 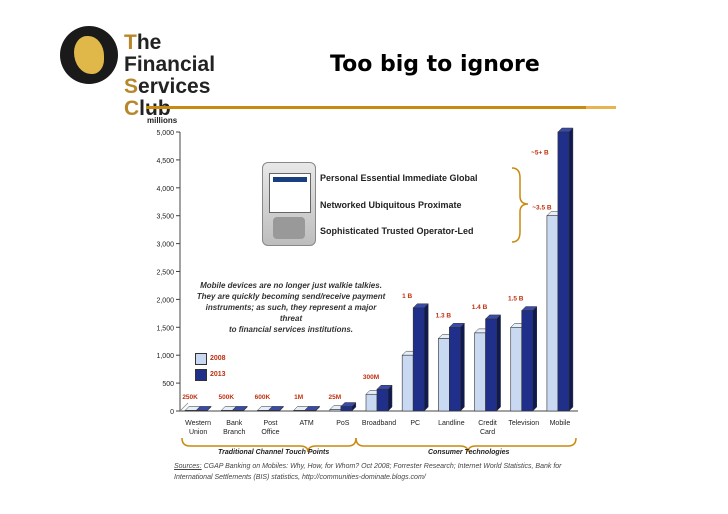 I want to click on attribute-line-2: Networked Ubiquitous Proximate, so click(x=391, y=205).